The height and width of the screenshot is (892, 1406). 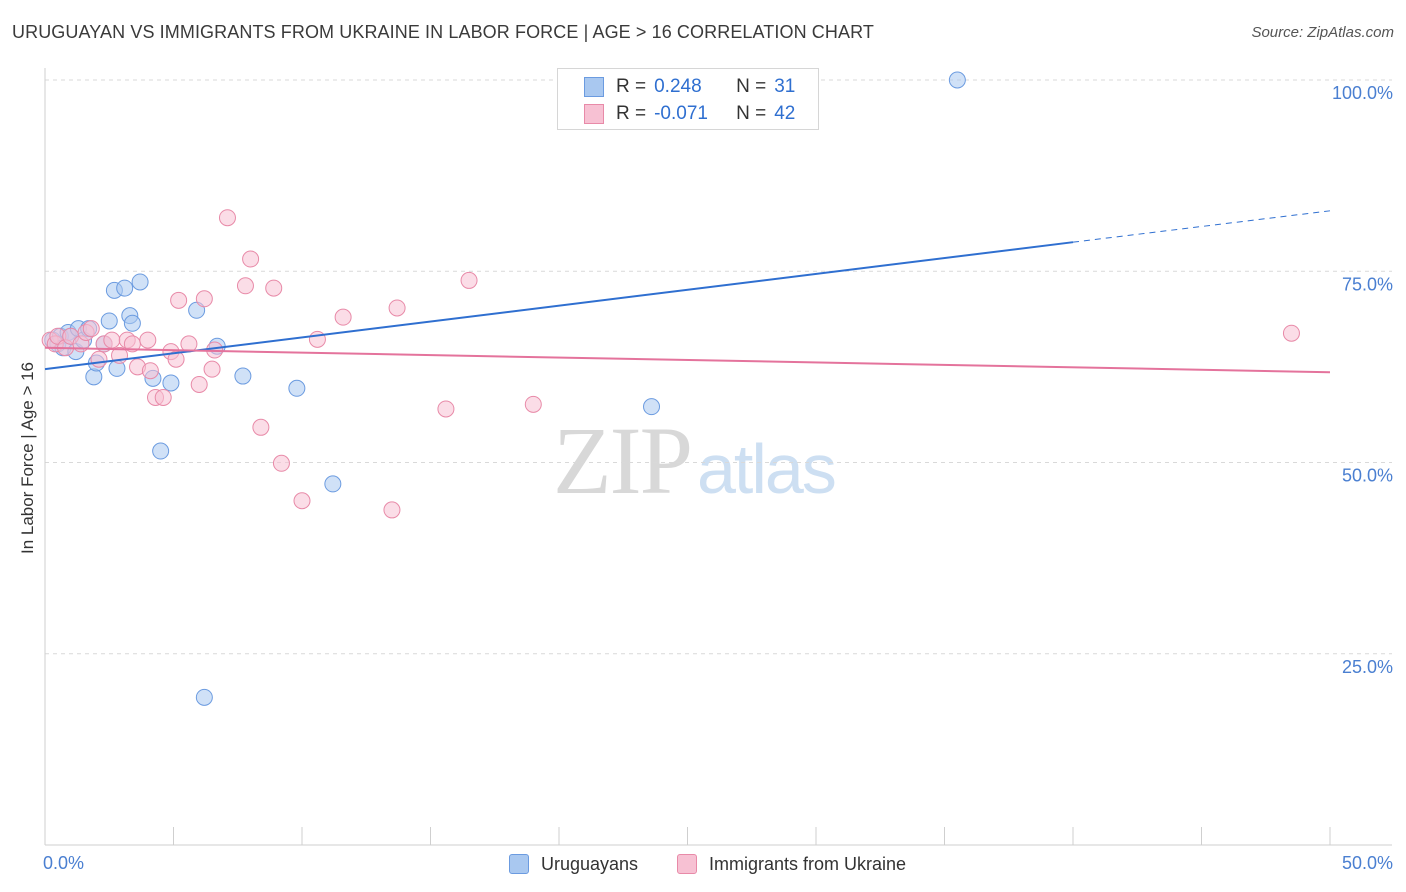 What do you see at coordinates (63, 863) in the screenshot?
I see `x-tick-label: 0.0%` at bounding box center [63, 863].